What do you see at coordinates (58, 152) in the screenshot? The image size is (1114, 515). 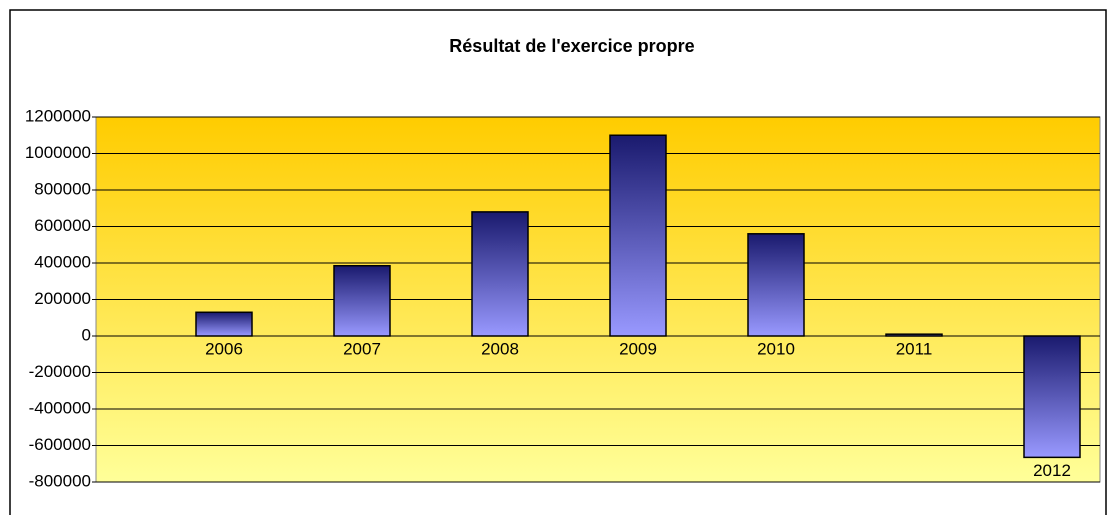 I see `y-tick-label: 1000000` at bounding box center [58, 152].